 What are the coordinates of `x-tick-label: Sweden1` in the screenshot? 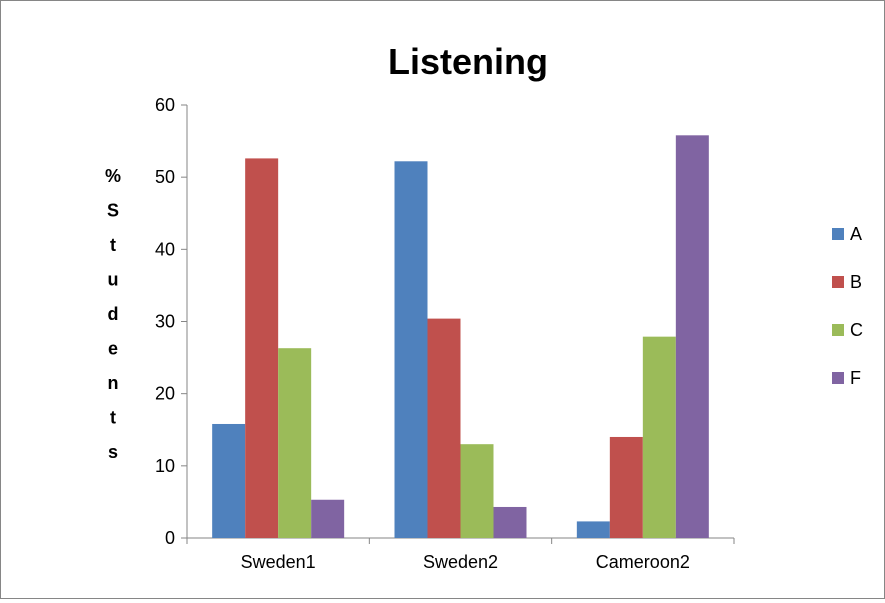 It's located at (278, 562).